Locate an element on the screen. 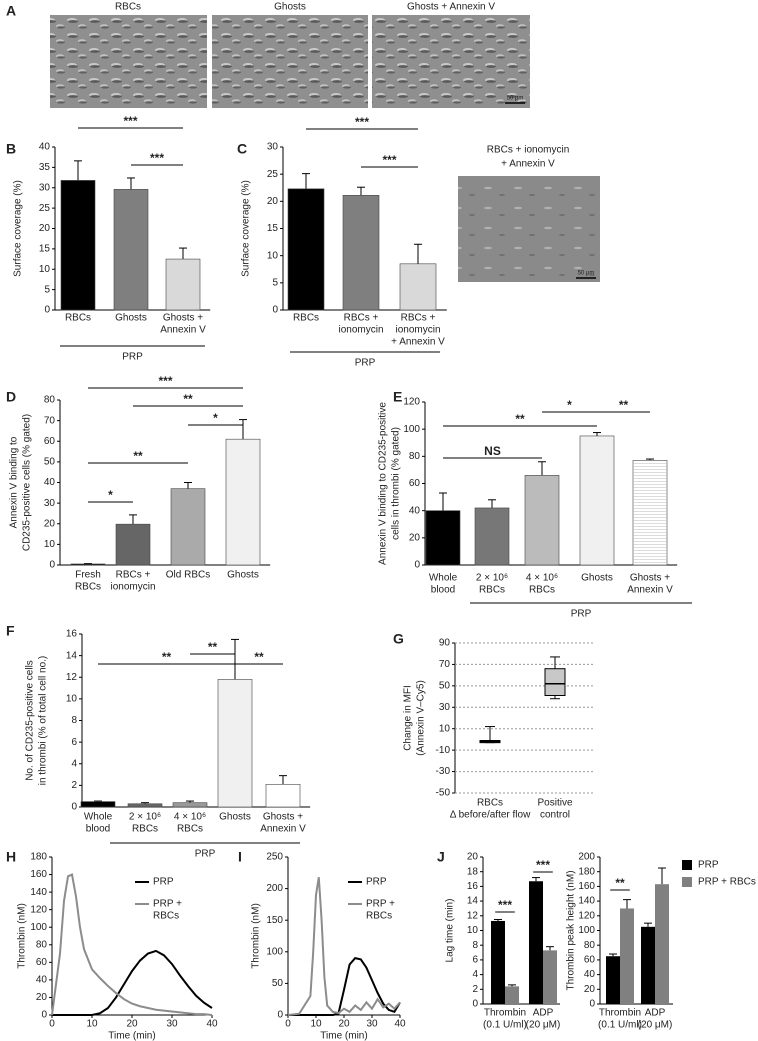 The width and height of the screenshot is (758, 1041). x-tick-label: RBCs + is located at coordinates (361, 318).